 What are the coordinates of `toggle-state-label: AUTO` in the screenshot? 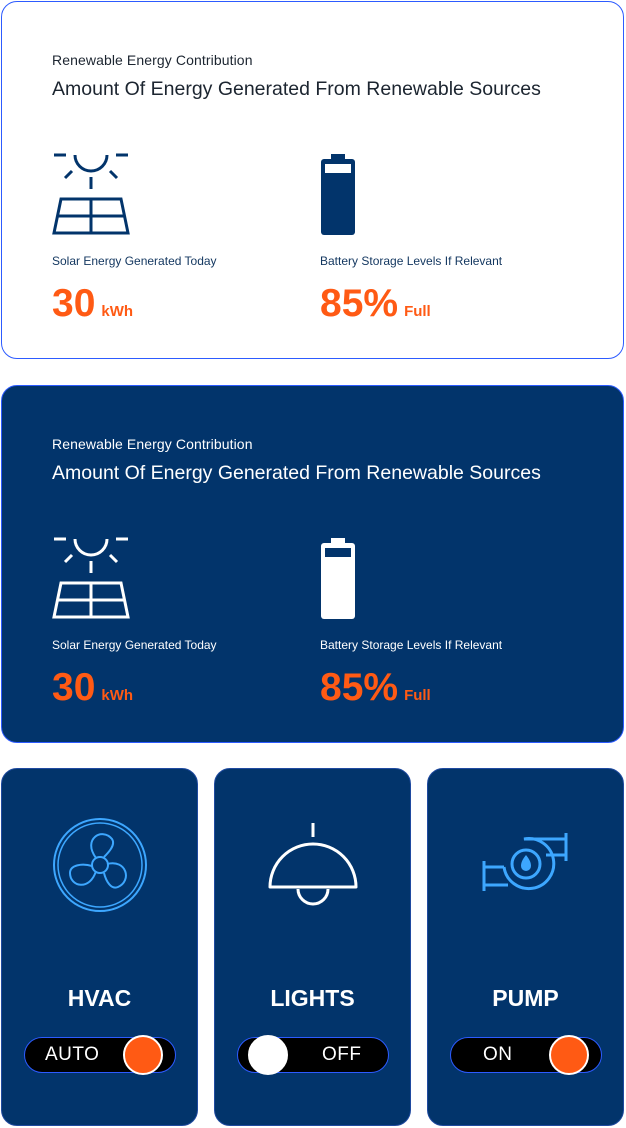 It's located at (72, 1054).